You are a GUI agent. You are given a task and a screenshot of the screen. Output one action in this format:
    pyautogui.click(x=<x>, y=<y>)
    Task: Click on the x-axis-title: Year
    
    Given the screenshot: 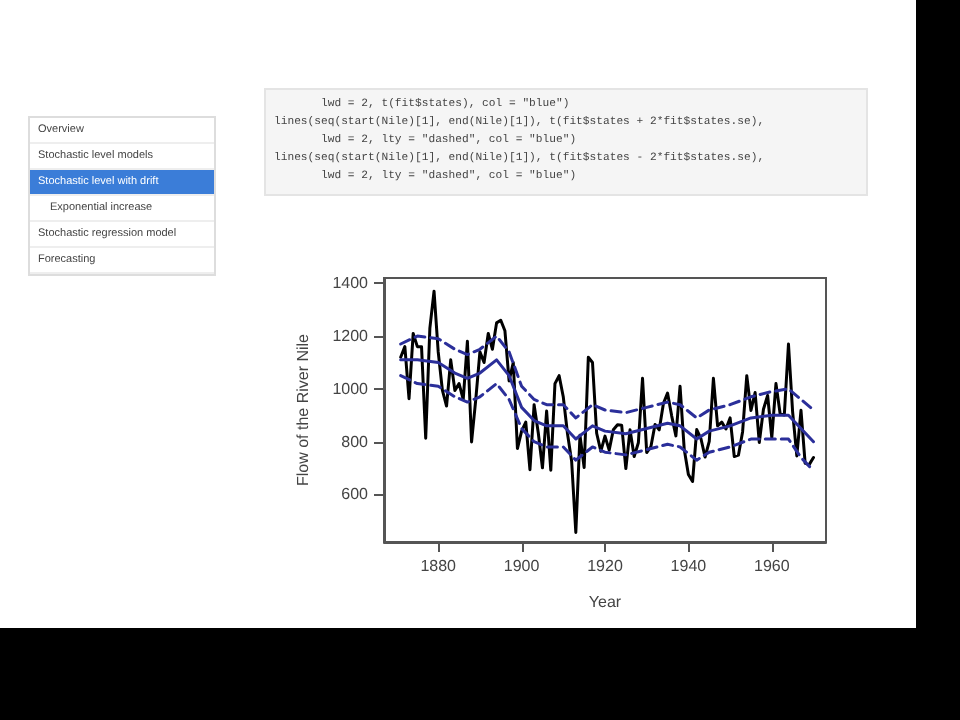 What is the action you would take?
    pyautogui.click(x=605, y=602)
    